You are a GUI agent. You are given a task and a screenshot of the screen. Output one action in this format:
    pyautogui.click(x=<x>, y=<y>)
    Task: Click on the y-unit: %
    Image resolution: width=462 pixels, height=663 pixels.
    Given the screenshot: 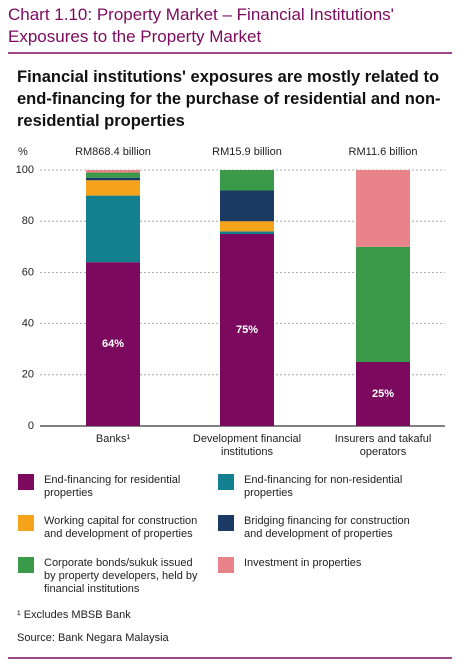 What is the action you would take?
    pyautogui.click(x=23, y=152)
    